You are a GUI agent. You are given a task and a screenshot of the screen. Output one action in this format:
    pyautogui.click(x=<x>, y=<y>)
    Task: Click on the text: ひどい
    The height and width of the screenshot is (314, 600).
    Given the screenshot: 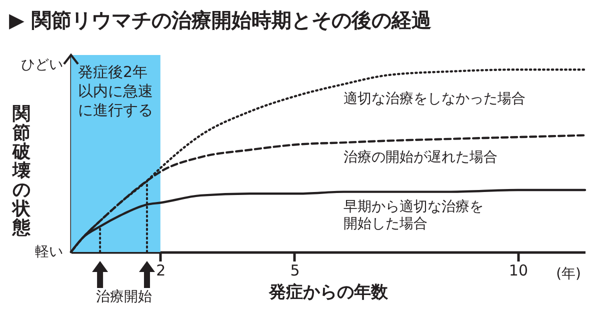 What is the action you would take?
    pyautogui.click(x=42, y=65)
    